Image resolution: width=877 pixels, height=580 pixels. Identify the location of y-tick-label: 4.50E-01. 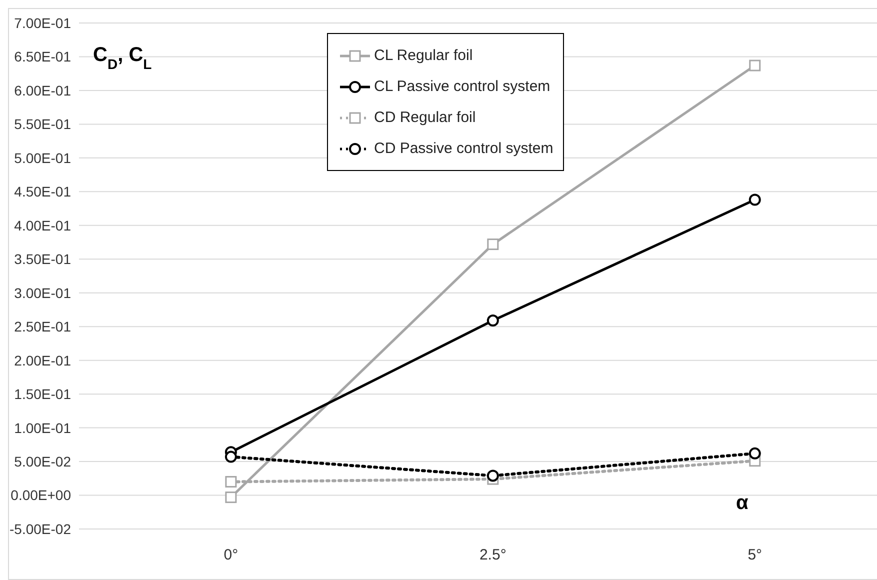
(43, 192).